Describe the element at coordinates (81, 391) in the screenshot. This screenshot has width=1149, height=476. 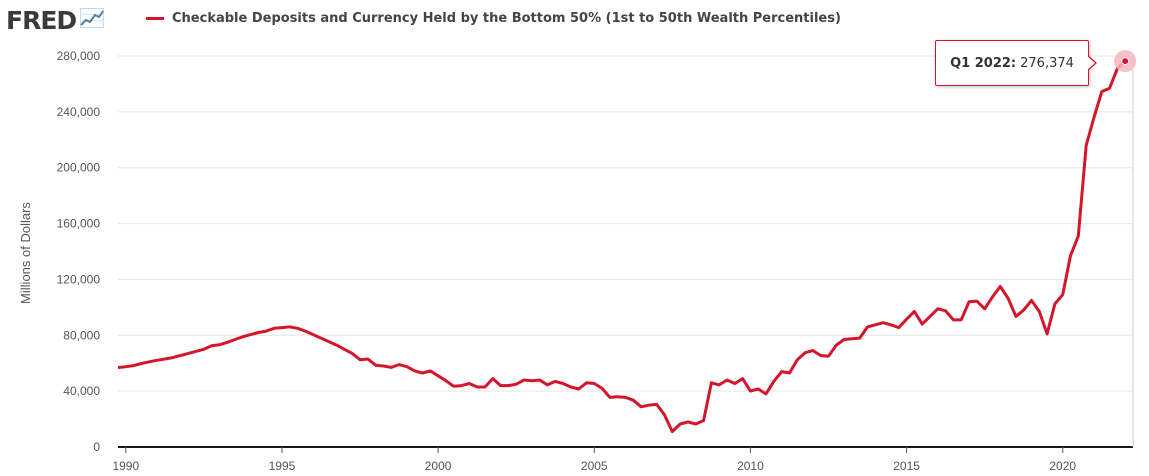
I see `y-tick-label: 40,000` at that location.